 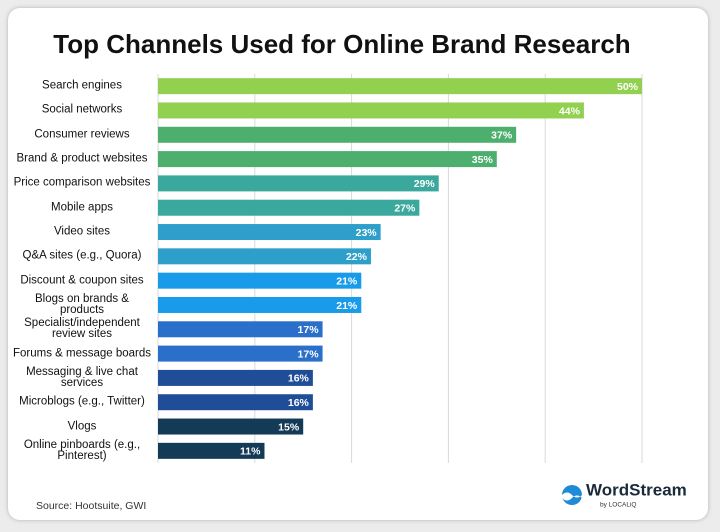 I want to click on y-tick-label: Specialist/independent review sites, so click(x=82, y=329).